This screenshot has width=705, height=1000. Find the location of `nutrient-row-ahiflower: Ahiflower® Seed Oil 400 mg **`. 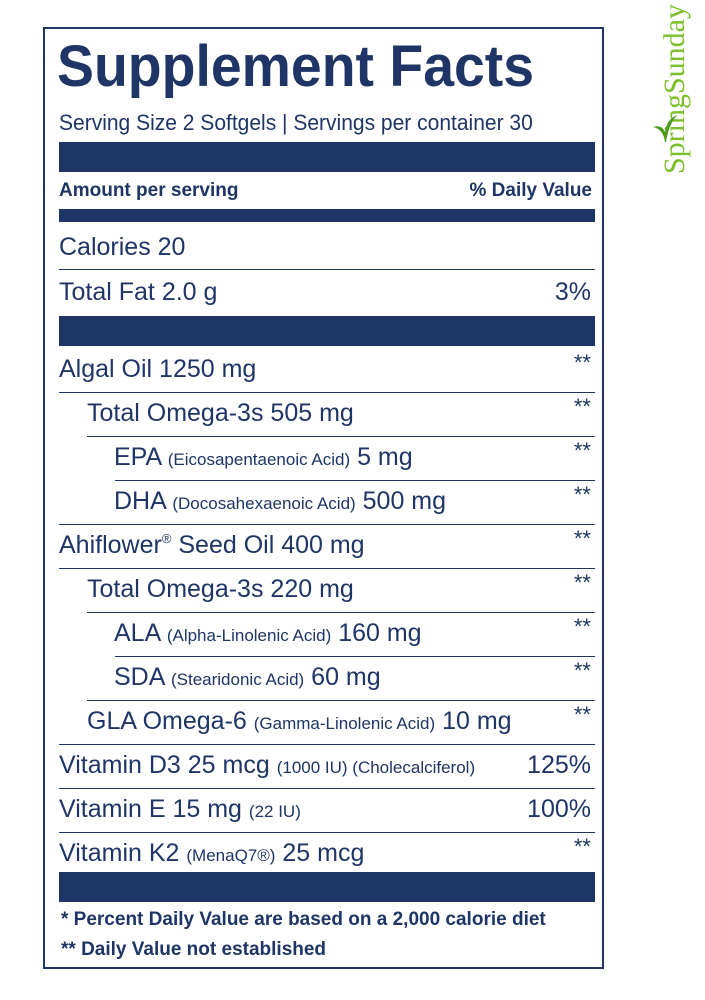

nutrient-row-ahiflower: Ahiflower® Seed Oil 400 mg ** is located at coordinates (327, 545).